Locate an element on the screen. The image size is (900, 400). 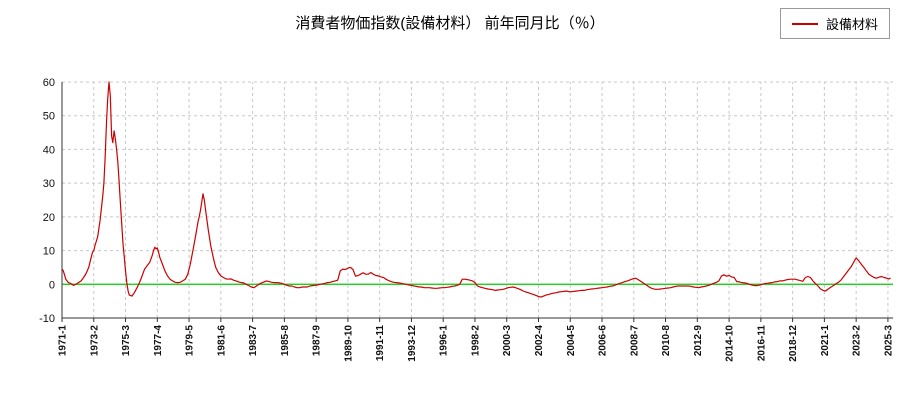
x-tick-label: 1981-6 is located at coordinates (221, 341).